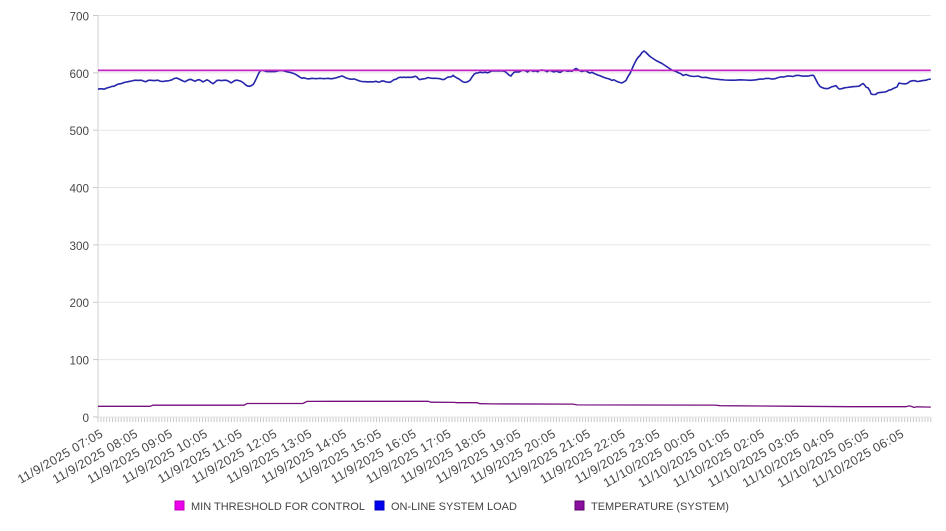  What do you see at coordinates (660, 507) in the screenshot?
I see `svg-text: TEMPERATURE (SYSTEM)` at bounding box center [660, 507].